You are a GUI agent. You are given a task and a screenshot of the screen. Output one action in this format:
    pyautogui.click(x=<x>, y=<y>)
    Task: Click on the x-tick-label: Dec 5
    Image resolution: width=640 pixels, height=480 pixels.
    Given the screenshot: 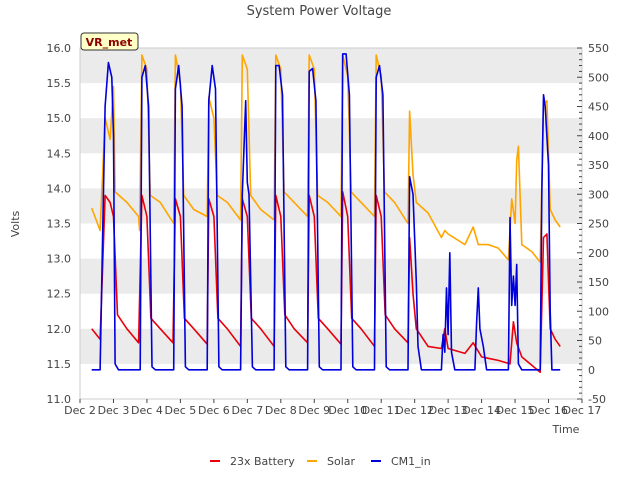 What is the action you would take?
    pyautogui.click(x=181, y=410)
    